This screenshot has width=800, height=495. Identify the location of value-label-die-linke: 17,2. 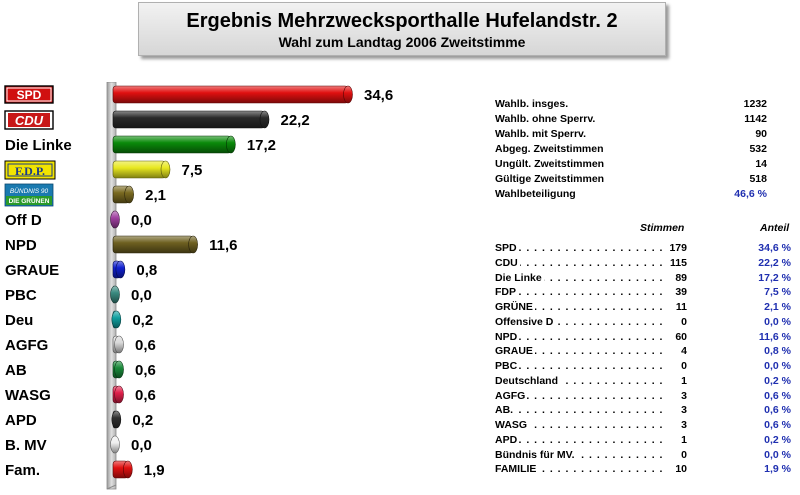
(261, 145).